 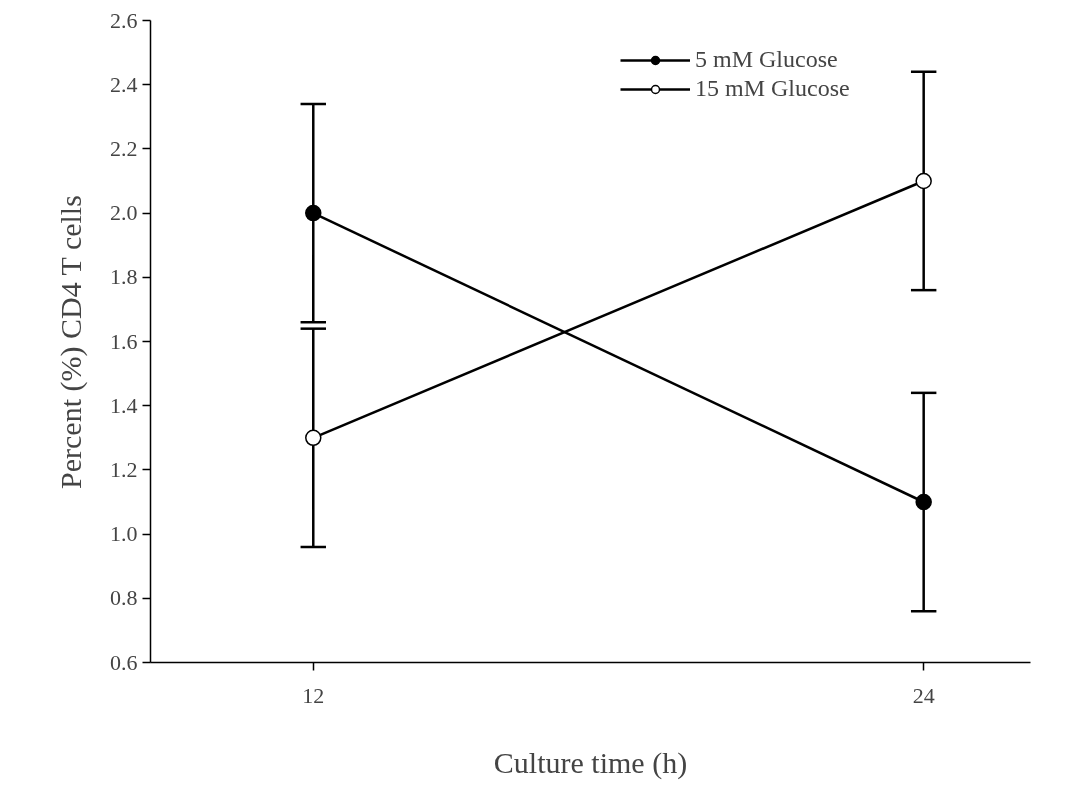 I want to click on y-tick-label: 2.2, so click(x=124, y=148).